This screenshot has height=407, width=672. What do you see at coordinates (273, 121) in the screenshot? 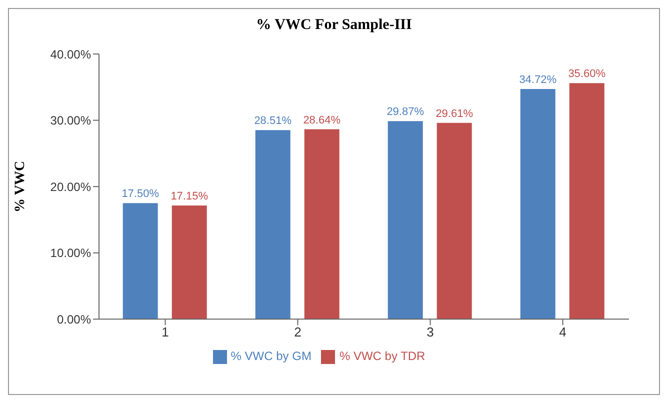
I see `data-label: 28.51%` at bounding box center [273, 121].